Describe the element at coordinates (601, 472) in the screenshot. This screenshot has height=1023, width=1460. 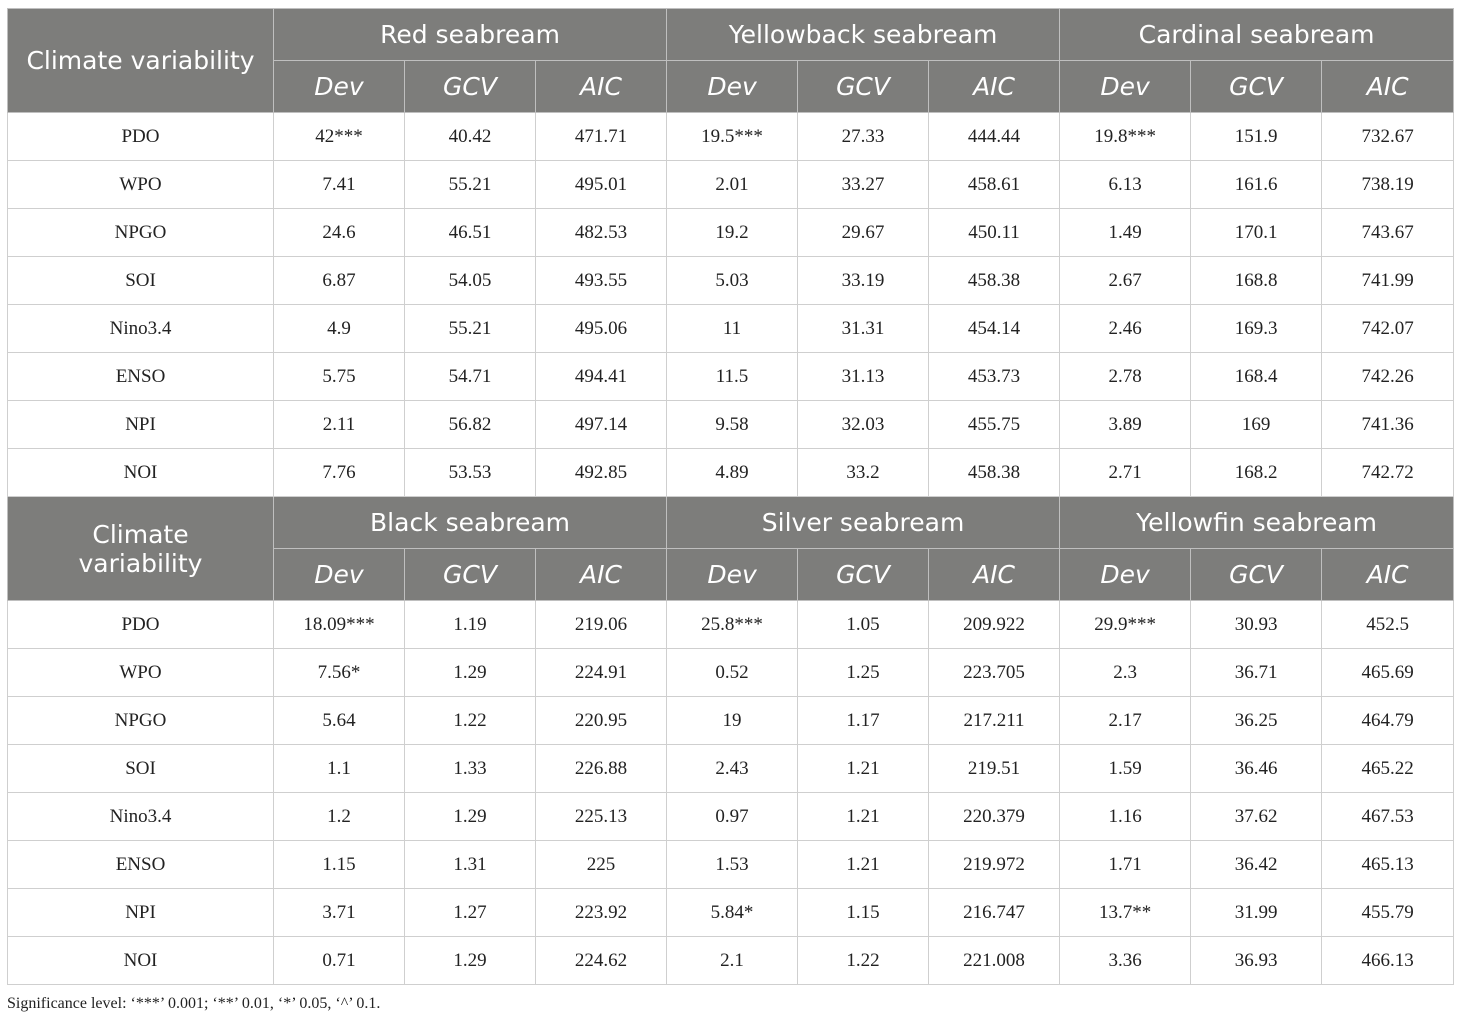
I see `table-cell: 492.85` at that location.